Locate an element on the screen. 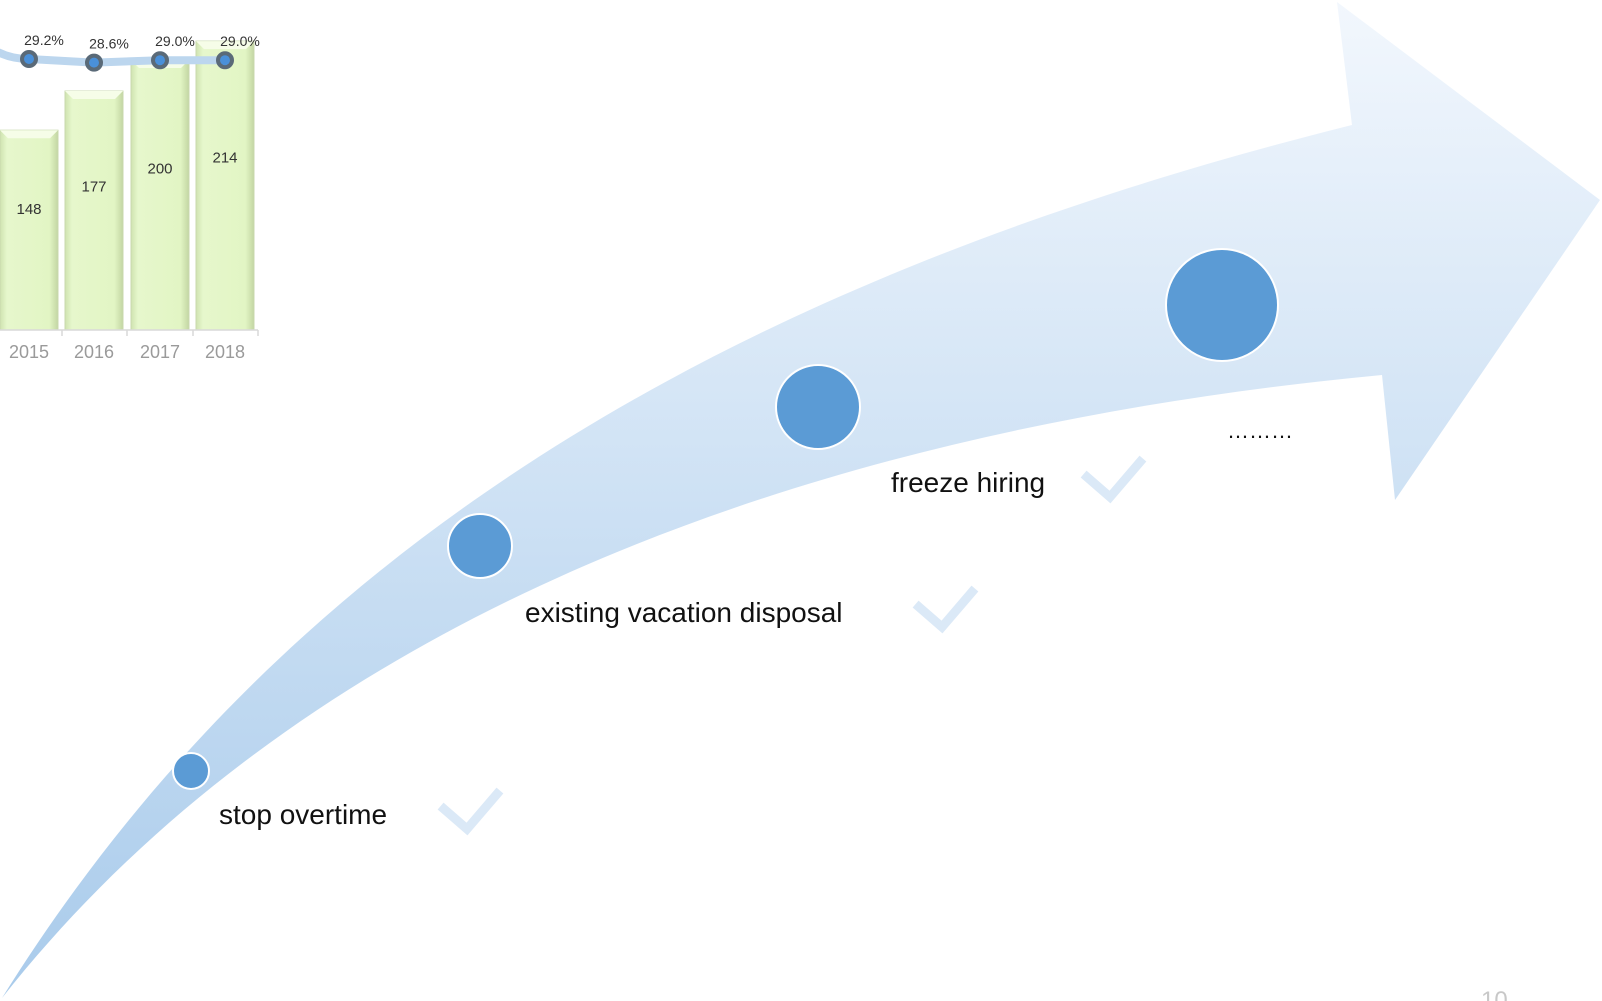  series-line is located at coordinates (114, 57).